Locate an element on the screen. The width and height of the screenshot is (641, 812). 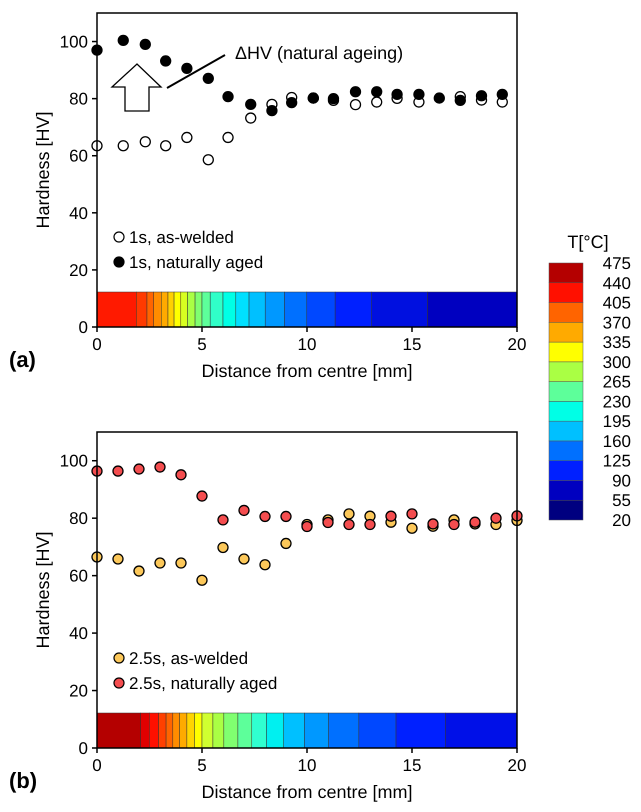
x-tick-label: 0 is located at coordinates (97, 765).